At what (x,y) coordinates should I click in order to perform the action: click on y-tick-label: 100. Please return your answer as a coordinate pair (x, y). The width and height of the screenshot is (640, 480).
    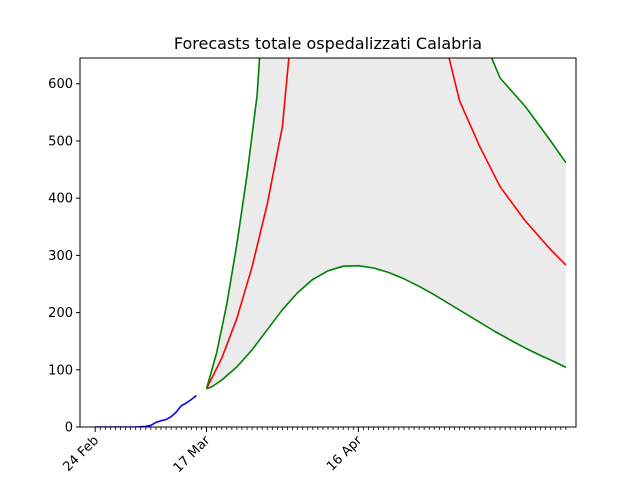
    Looking at the image, I should click on (60, 370).